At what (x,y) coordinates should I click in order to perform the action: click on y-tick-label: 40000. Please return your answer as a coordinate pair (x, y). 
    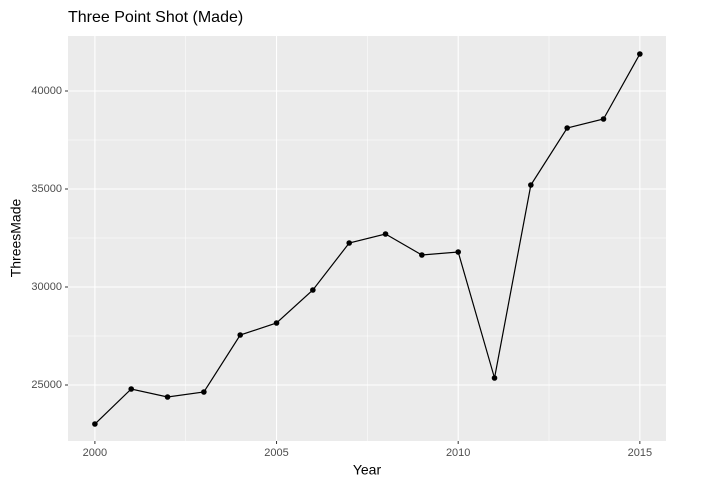
    Looking at the image, I should click on (46, 91).